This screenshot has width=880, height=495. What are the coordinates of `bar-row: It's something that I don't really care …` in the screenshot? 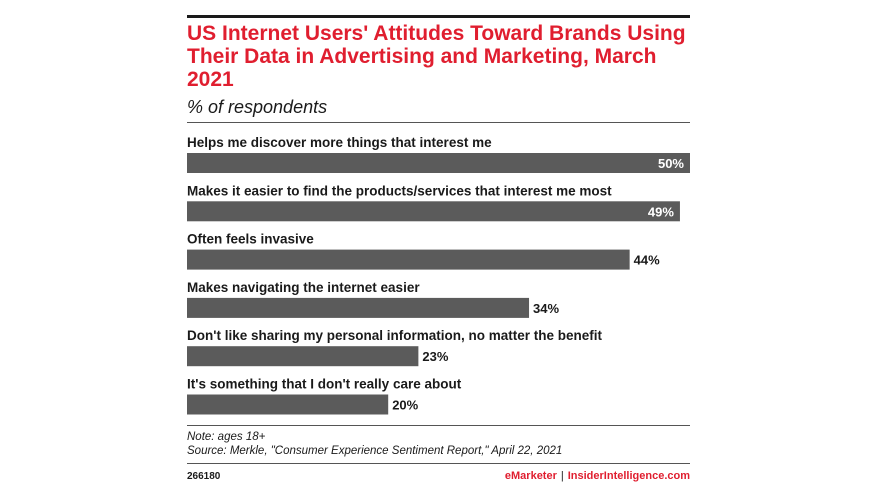 It's located at (324, 396).